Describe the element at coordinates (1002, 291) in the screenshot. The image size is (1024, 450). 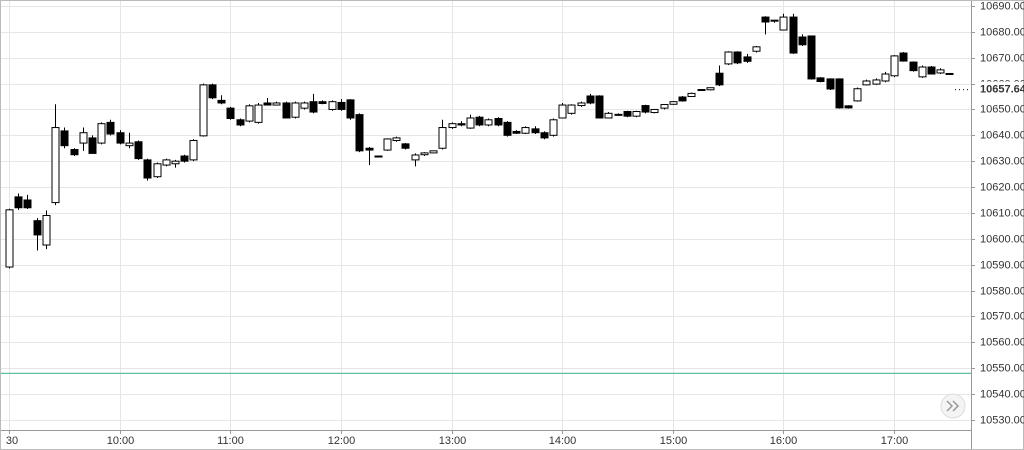
I see `y-tick-label: 10580.00` at that location.